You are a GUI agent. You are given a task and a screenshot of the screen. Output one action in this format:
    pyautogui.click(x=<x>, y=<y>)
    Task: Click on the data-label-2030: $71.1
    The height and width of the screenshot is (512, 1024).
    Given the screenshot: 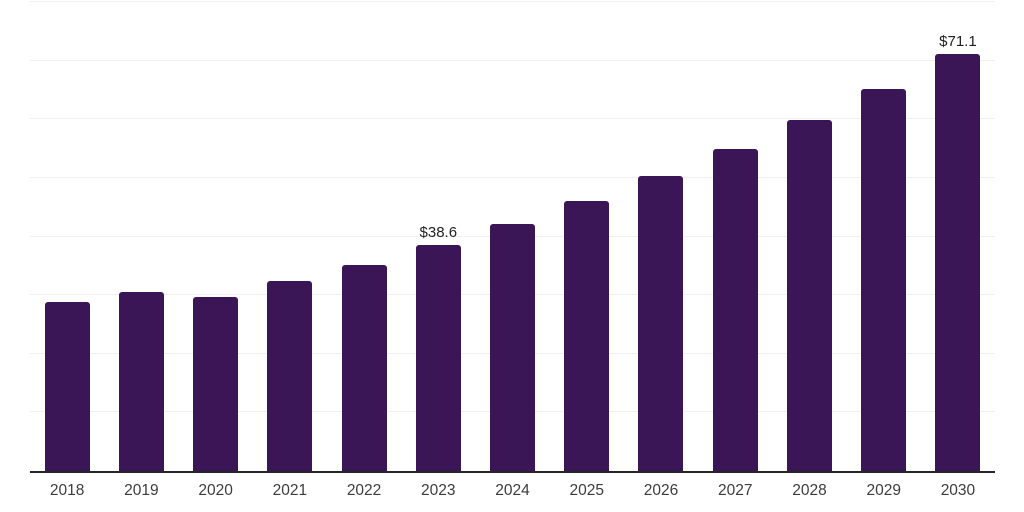 What is the action you would take?
    pyautogui.click(x=958, y=41)
    